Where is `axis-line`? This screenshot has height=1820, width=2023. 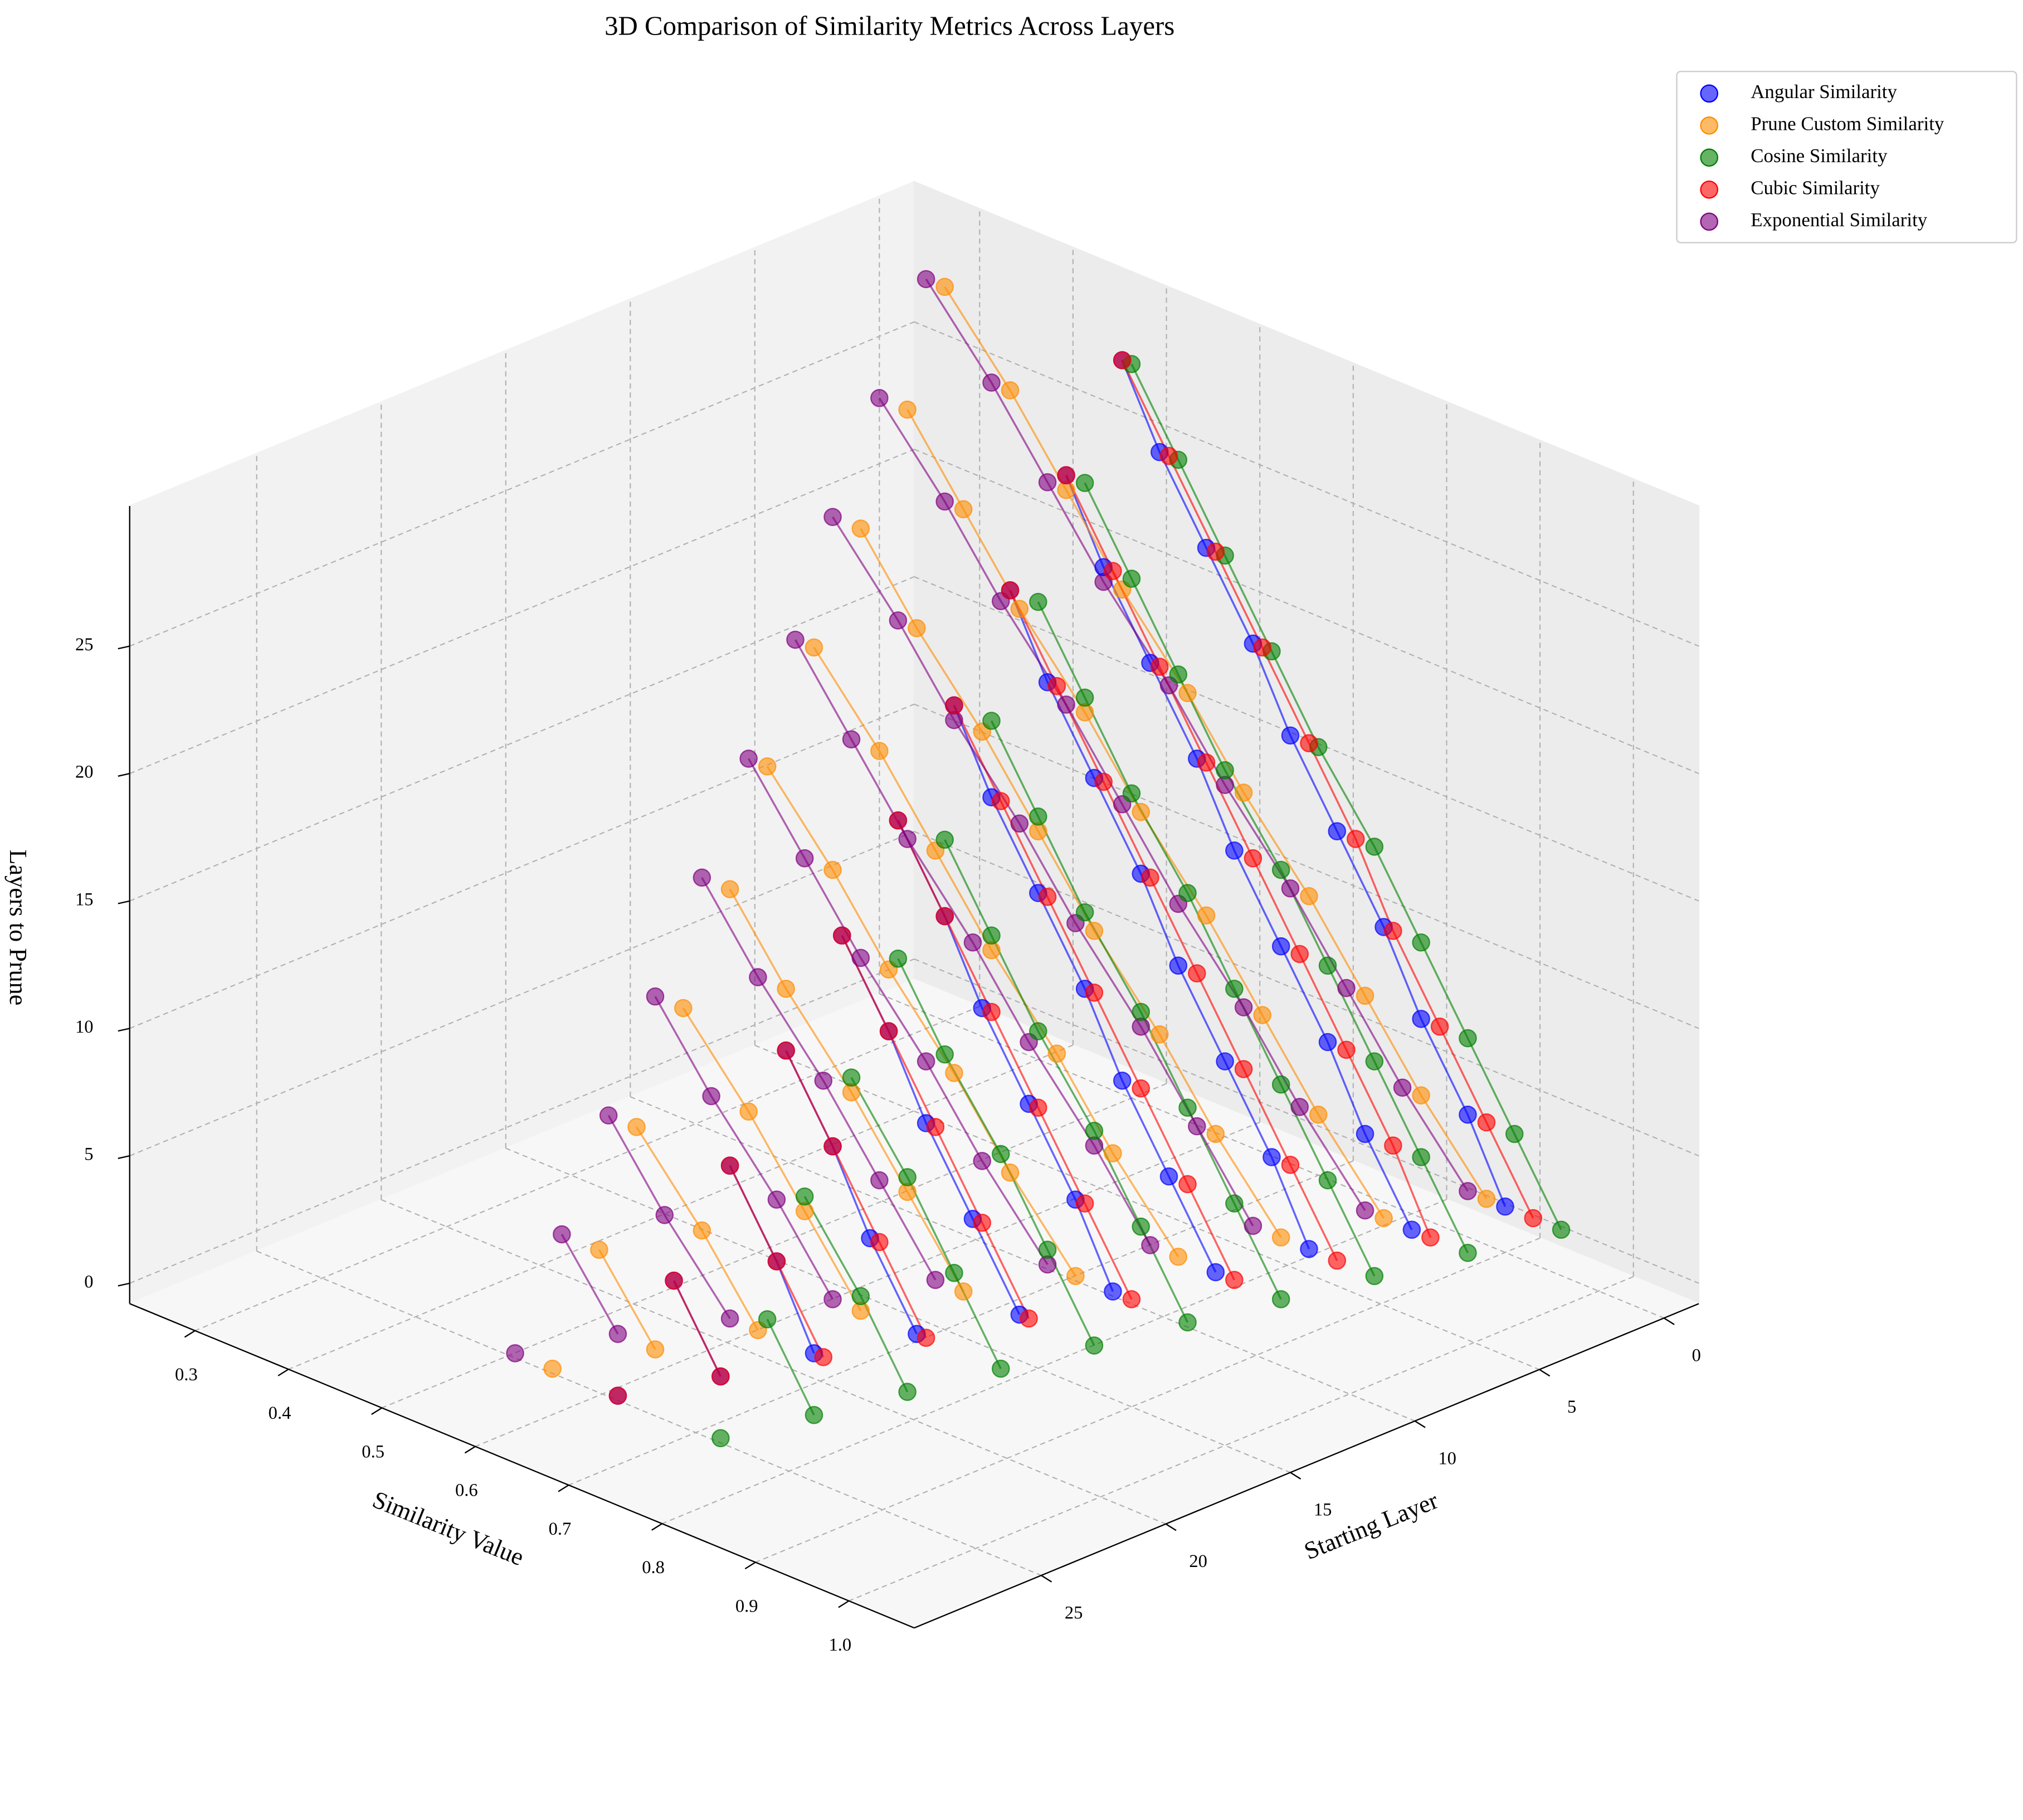
axis-line is located at coordinates (522, 1466).